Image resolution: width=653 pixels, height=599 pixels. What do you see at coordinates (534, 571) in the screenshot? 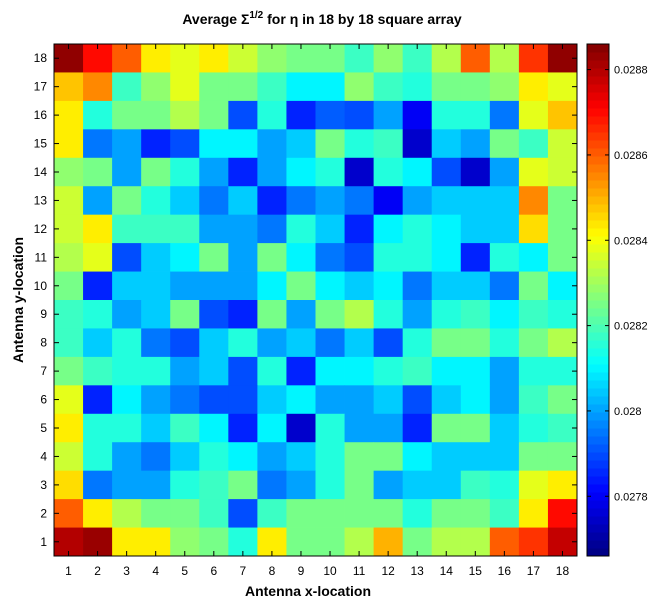
I see `x-tick-label: 17` at bounding box center [534, 571].